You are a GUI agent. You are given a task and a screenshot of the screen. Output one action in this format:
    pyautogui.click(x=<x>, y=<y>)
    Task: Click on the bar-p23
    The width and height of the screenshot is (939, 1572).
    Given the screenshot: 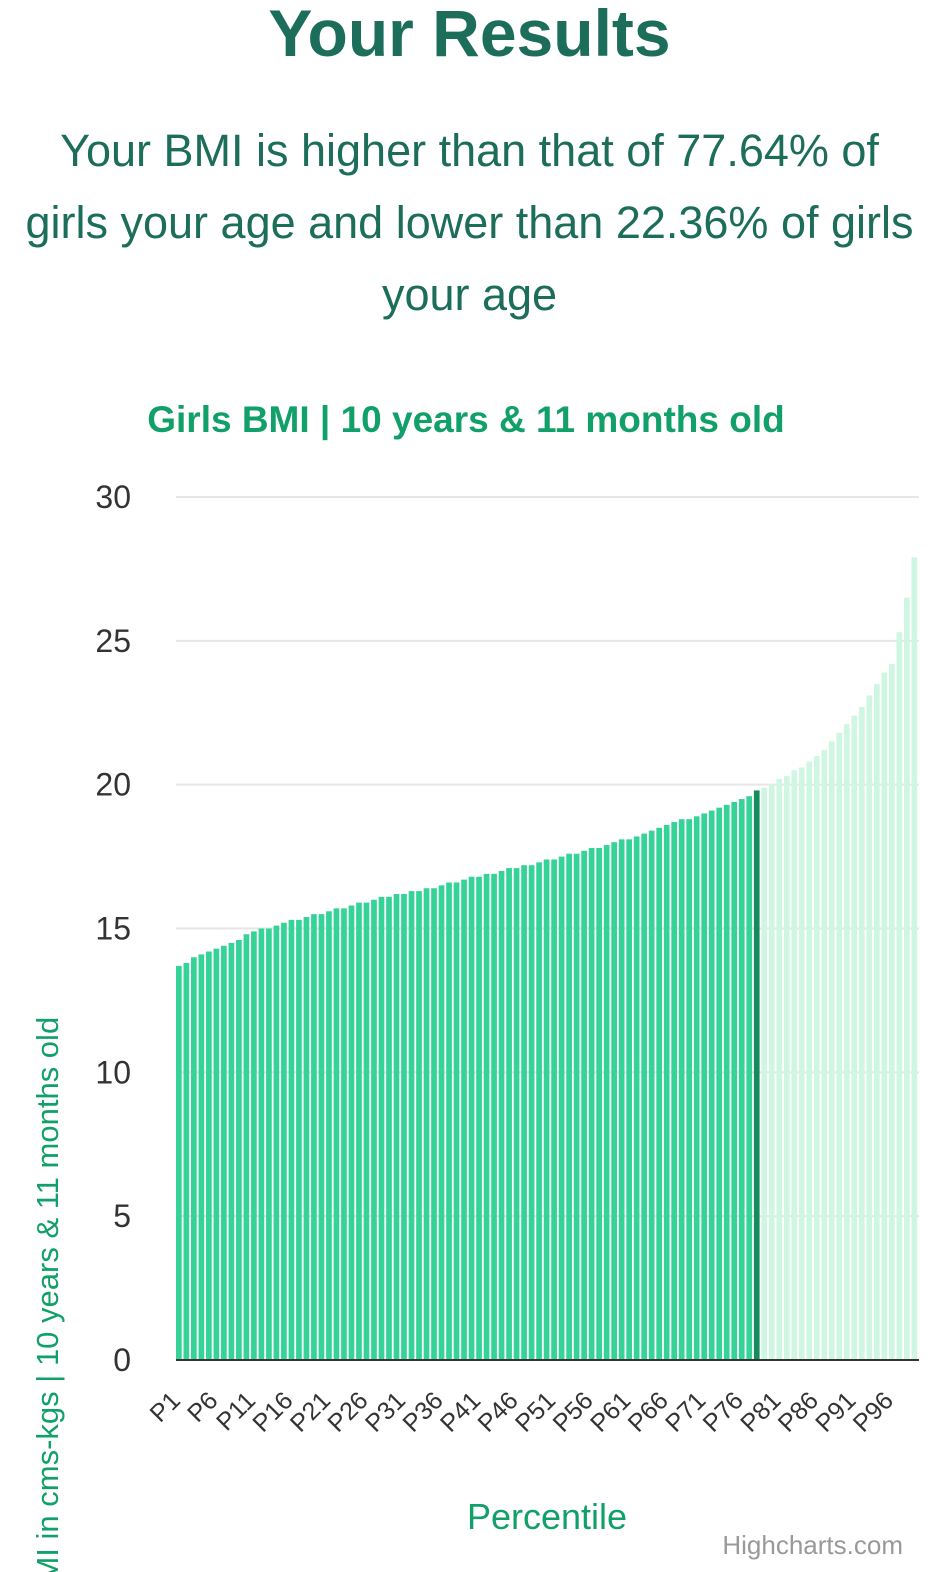 What is the action you would take?
    pyautogui.click(x=344, y=1134)
    